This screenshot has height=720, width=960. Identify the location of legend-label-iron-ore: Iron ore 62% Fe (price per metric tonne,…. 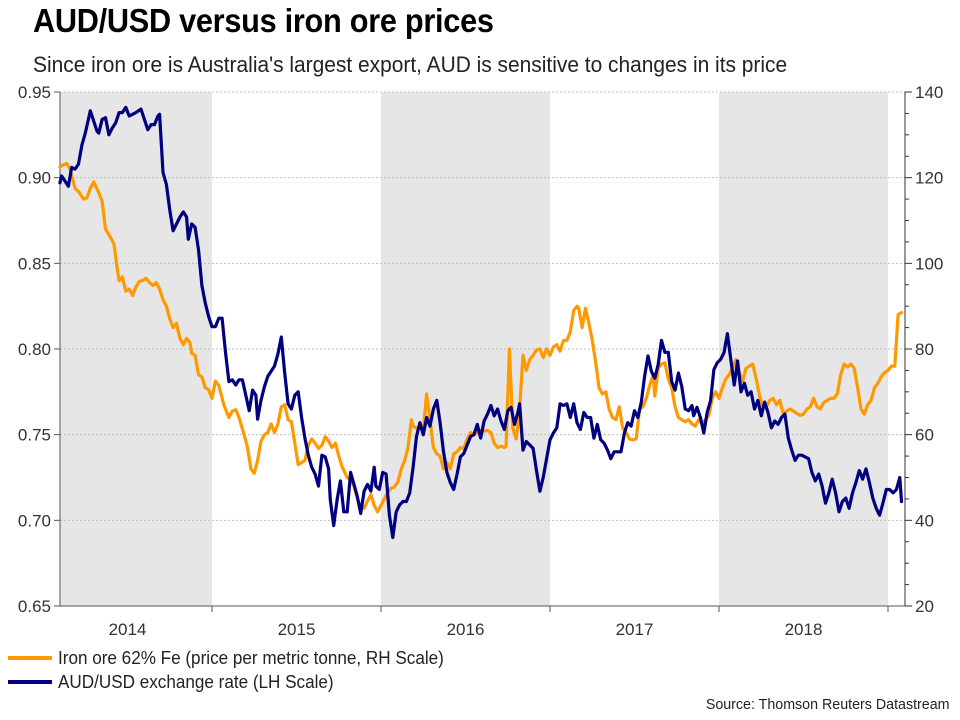
(251, 657).